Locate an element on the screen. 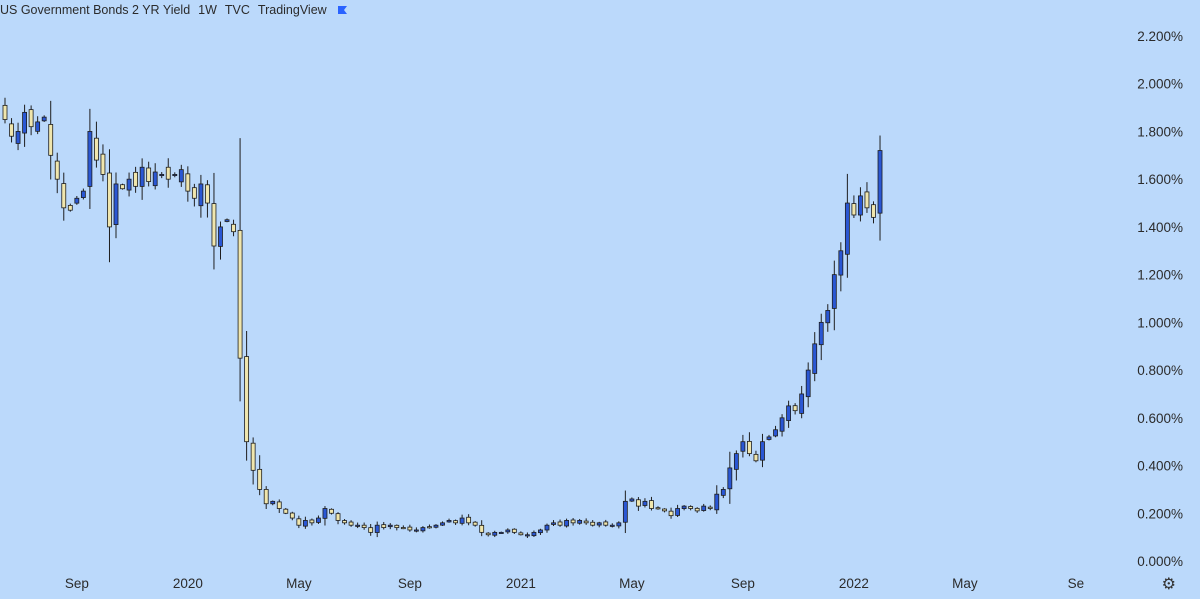  interval-label: 1W is located at coordinates (207, 10).